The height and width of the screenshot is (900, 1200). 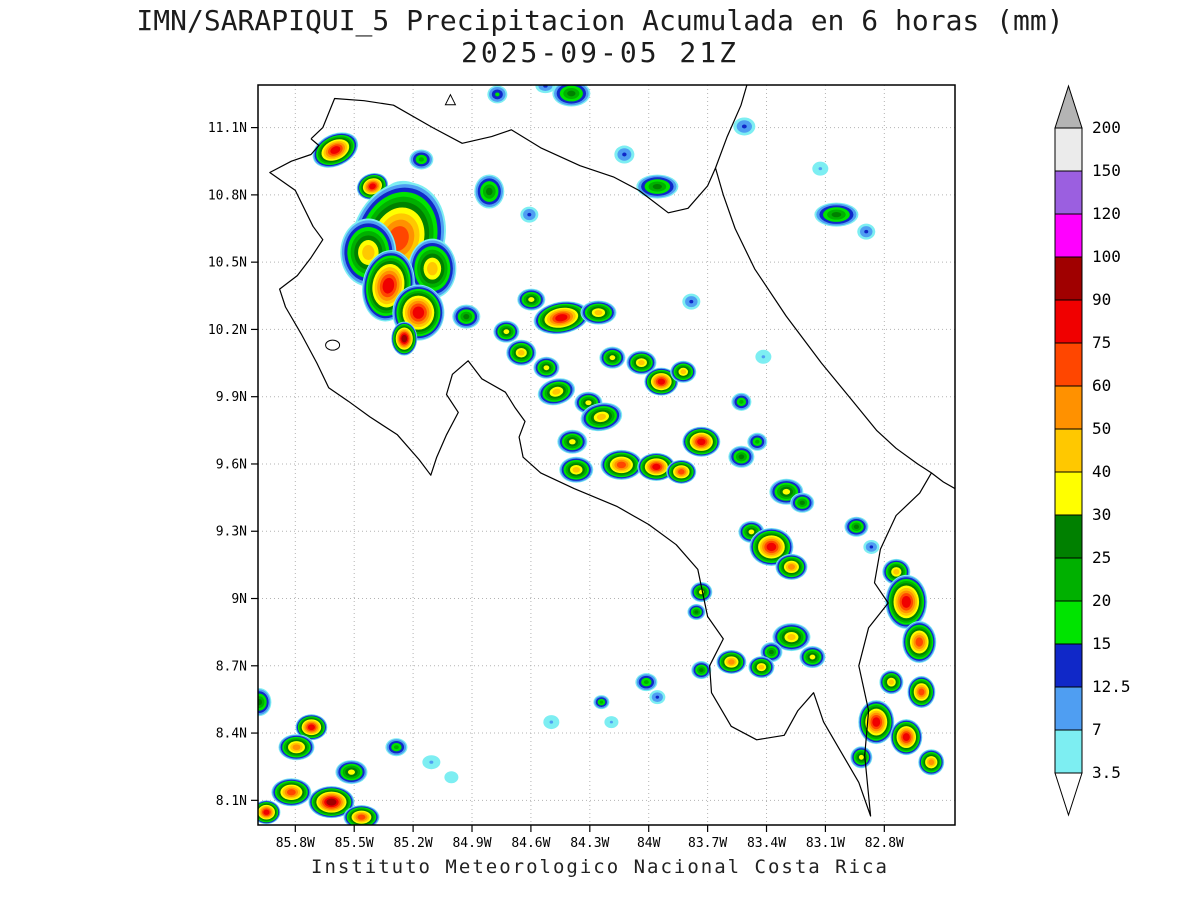 I want to click on y-tick-label: 9.9N, so click(x=231, y=397).